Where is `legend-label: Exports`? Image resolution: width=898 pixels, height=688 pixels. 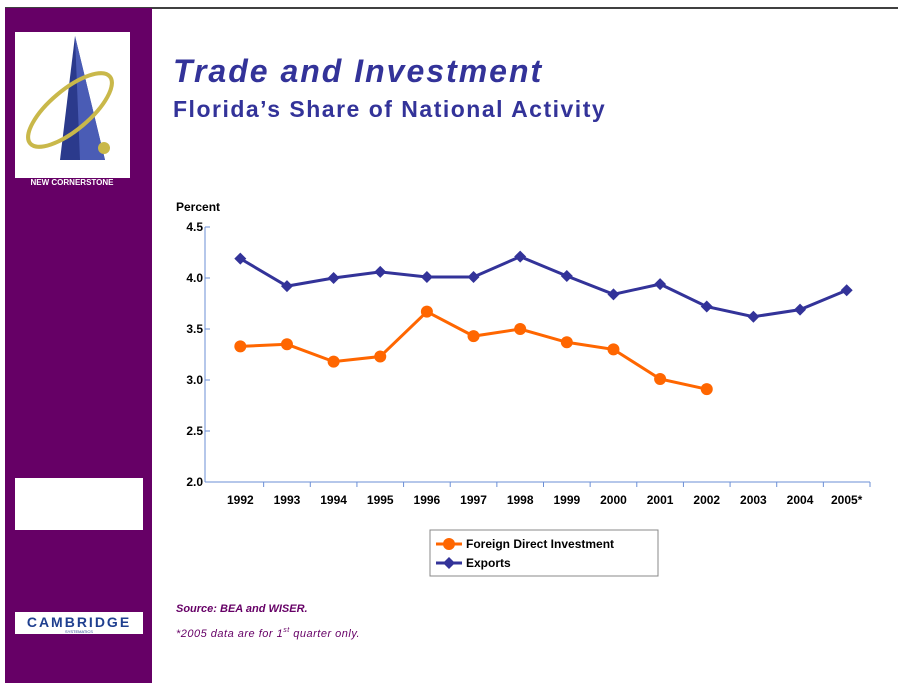
legend-label: Exports is located at coordinates (488, 563).